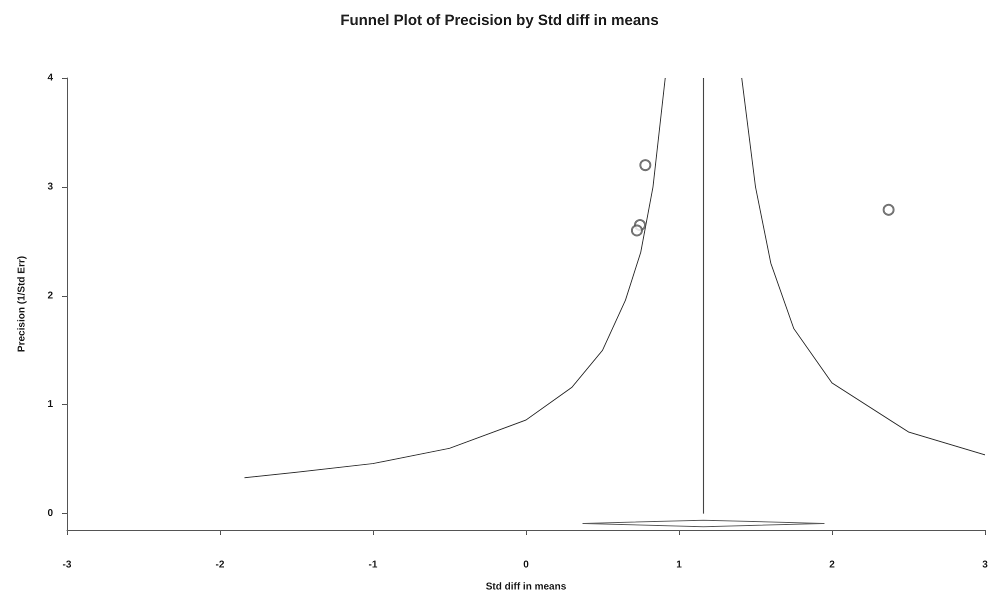  What do you see at coordinates (50, 186) in the screenshot?
I see `y-tick-label: 3` at bounding box center [50, 186].